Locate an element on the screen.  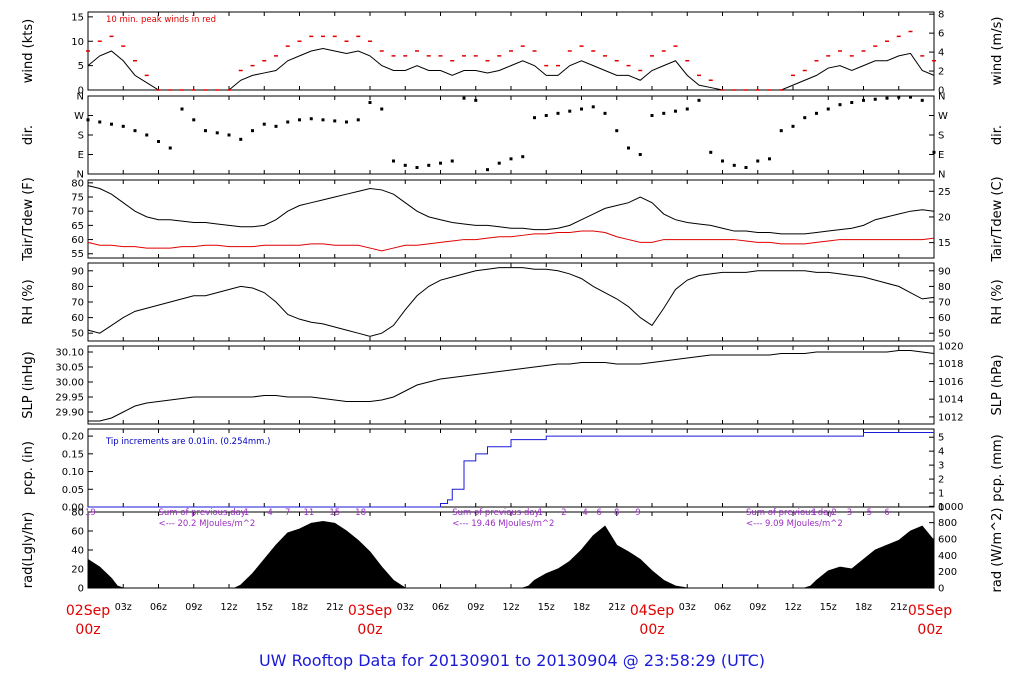
radiation-hour-number: 15 is located at coordinates (334, 513).